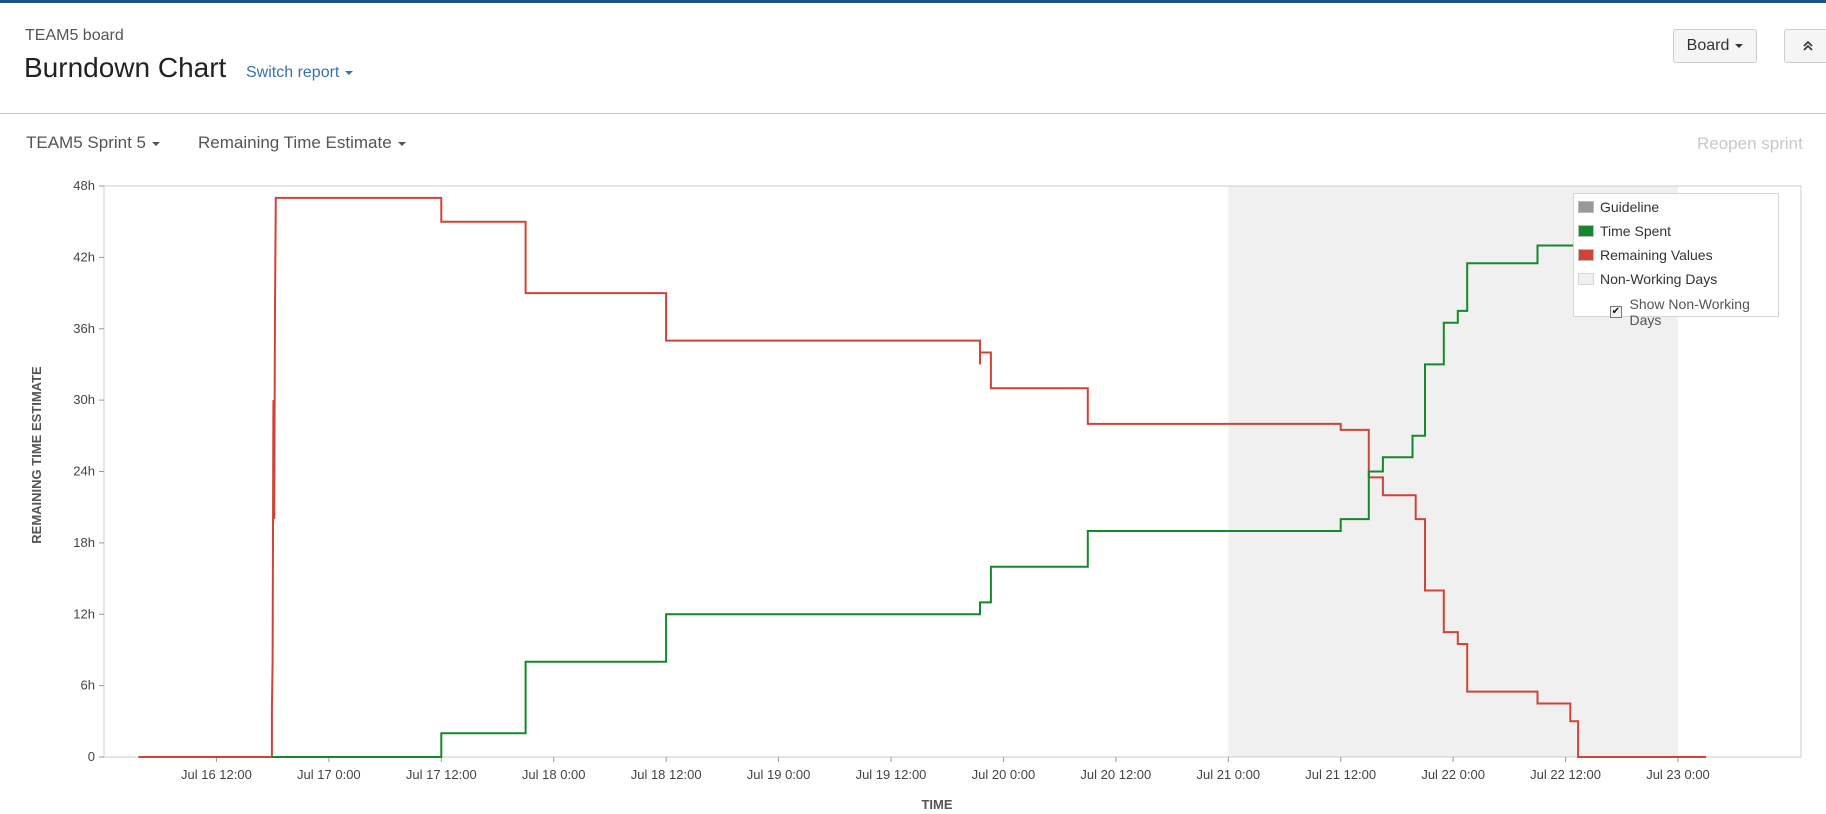 This screenshot has width=1826, height=814. Describe the element at coordinates (1616, 312) in the screenshot. I see `show-non-working-days-checkbox: ✔` at that location.